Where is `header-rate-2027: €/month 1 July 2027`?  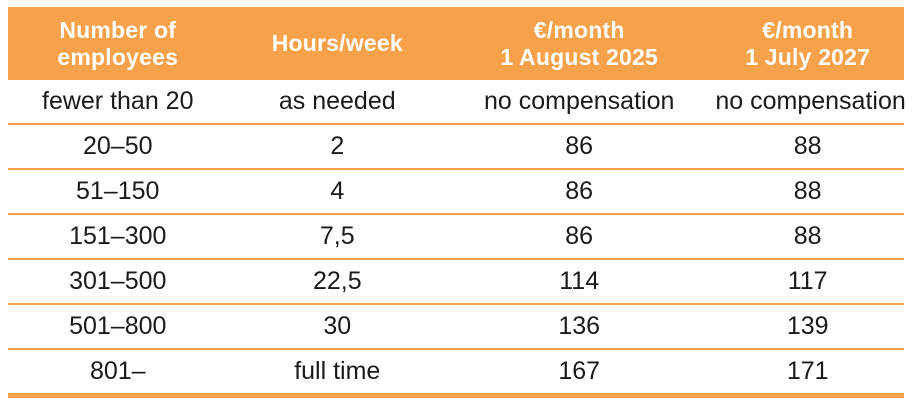
header-rate-2027: €/month 1 July 2027 is located at coordinates (807, 43).